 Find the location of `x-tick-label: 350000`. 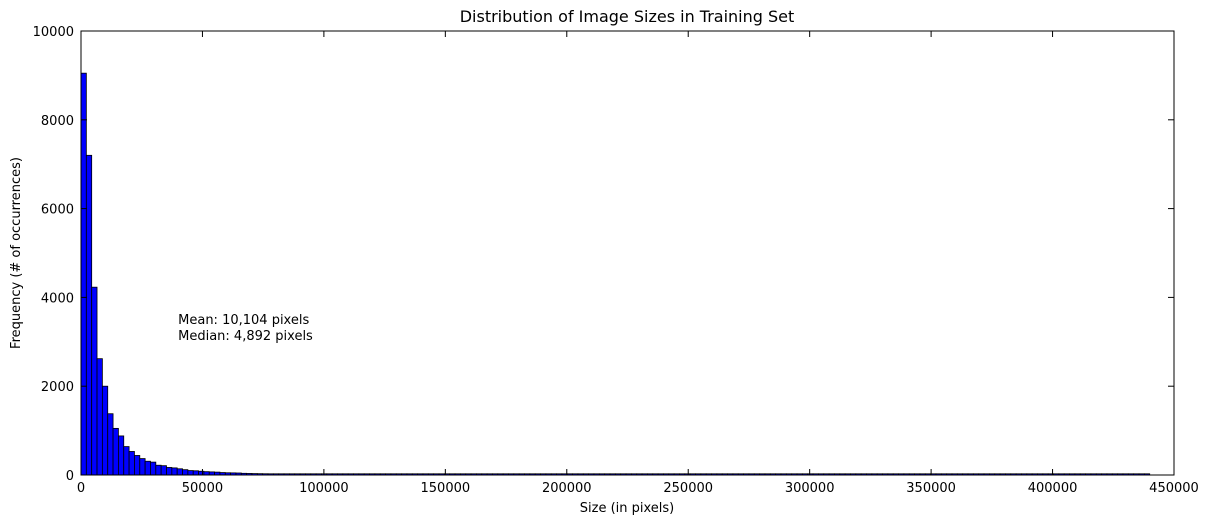

x-tick-label: 350000 is located at coordinates (931, 488).